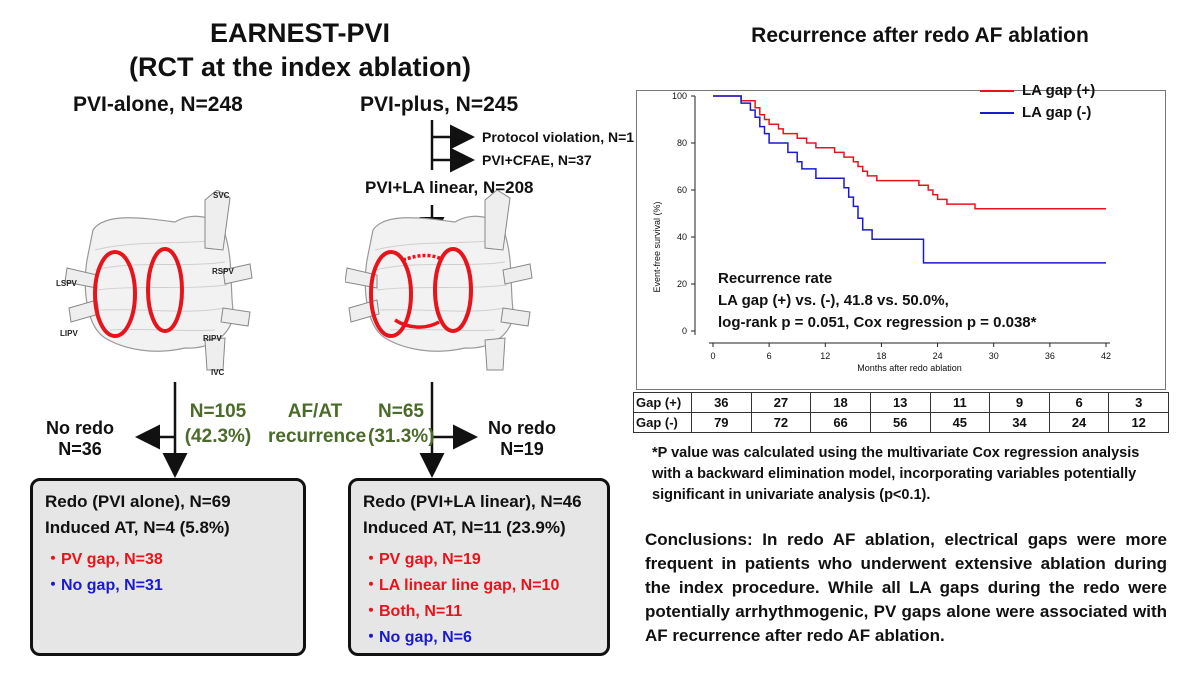 The width and height of the screenshot is (1200, 675). Describe the element at coordinates (682, 284) in the screenshot. I see `y-tick-label: 20` at that location.